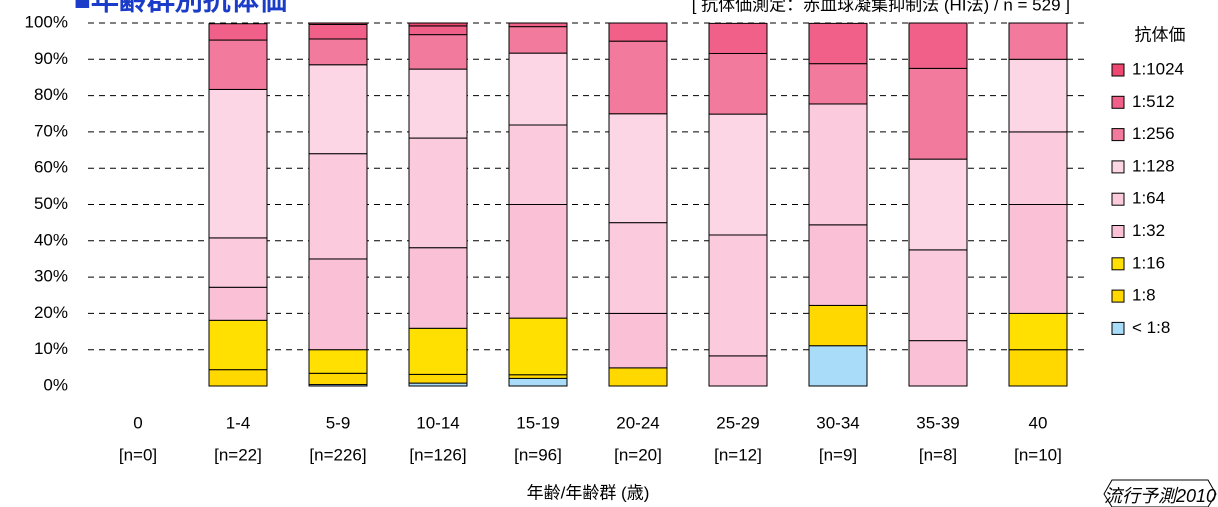  I want to click on y-tick-label: 20%, so click(51, 312).